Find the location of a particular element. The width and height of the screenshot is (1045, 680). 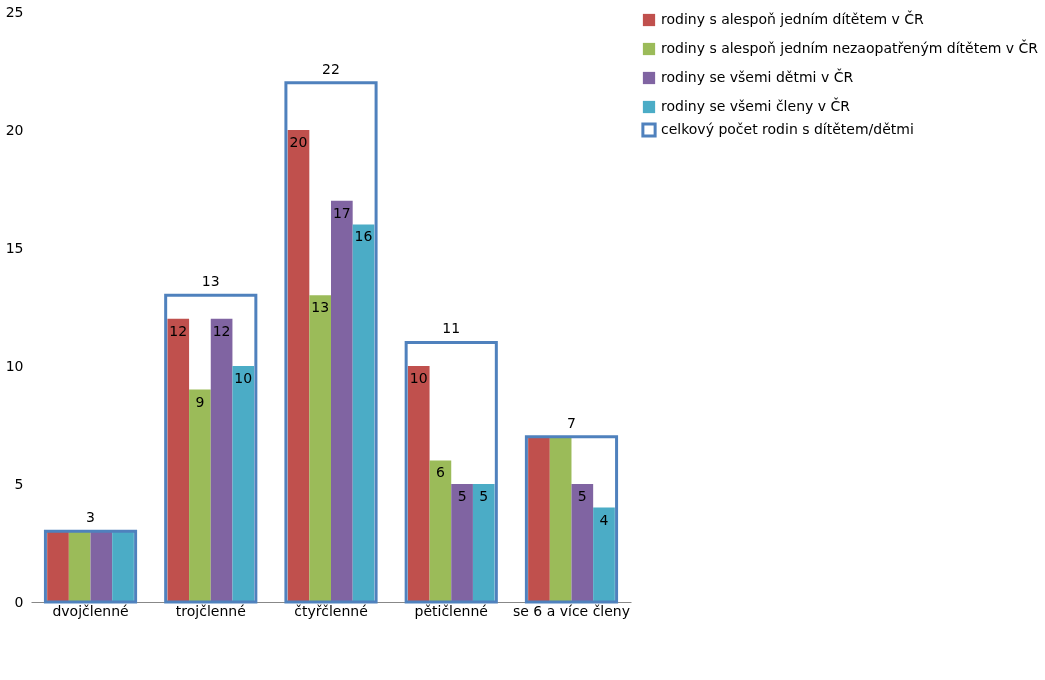

y-tick-label: 20 is located at coordinates (14, 129).